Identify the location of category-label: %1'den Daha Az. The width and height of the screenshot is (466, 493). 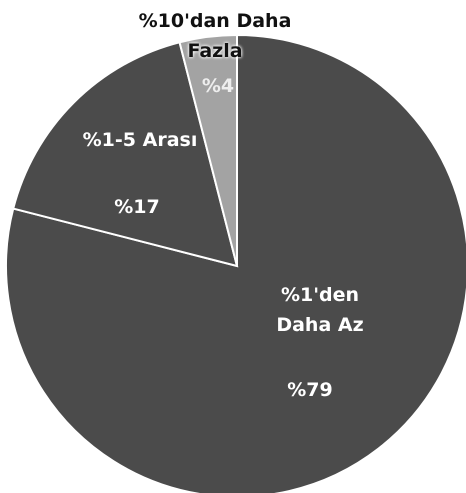
(320, 310).